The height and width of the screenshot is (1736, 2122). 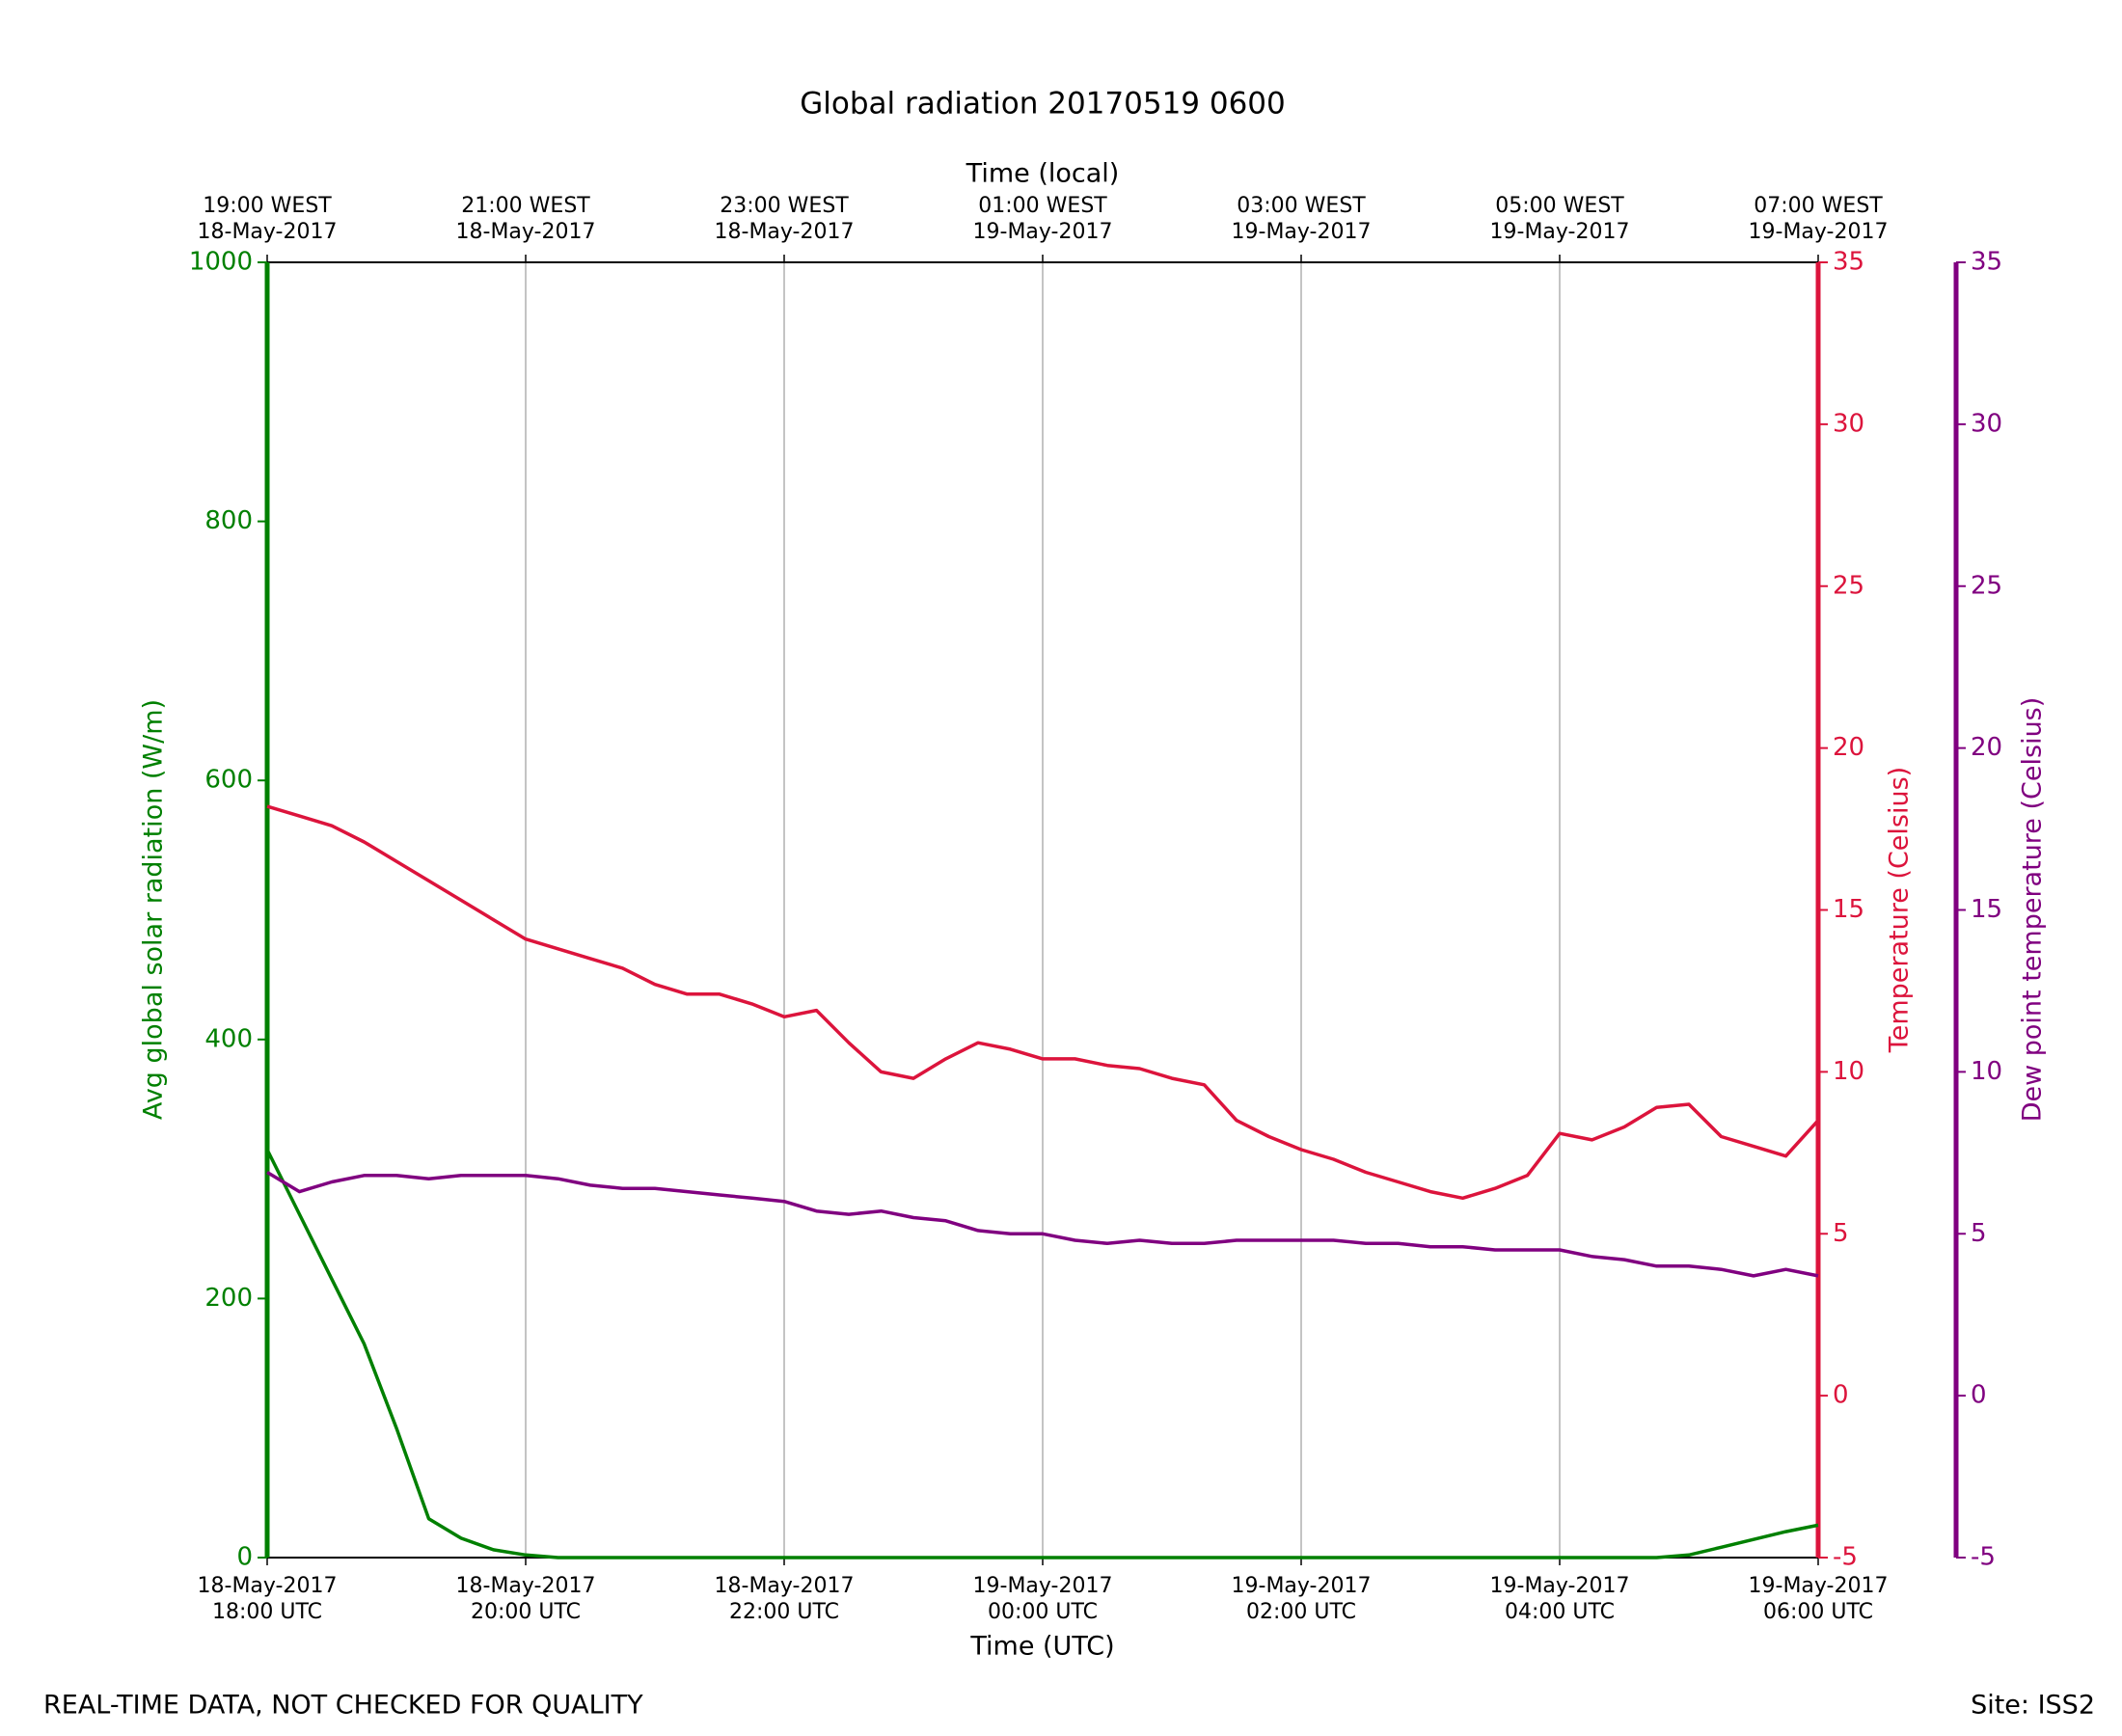 I want to click on x-tick-label: 00:00 UTC, so click(x=1043, y=1612).